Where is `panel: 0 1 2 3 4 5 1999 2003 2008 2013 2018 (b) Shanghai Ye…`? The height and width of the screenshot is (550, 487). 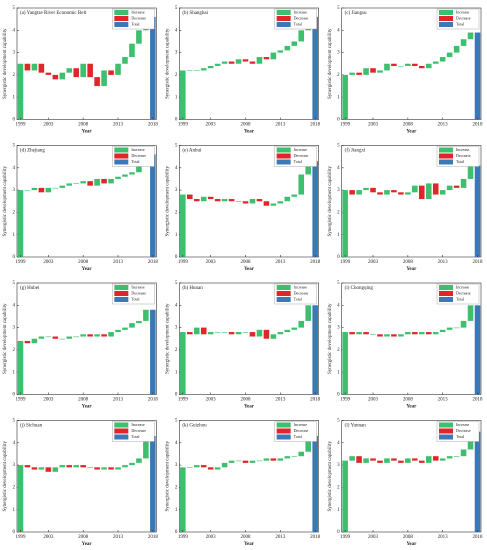
panel: 0 1 2 3 4 5 1999 2003 2008 2013 2018 (b) Shanghai Ye… is located at coordinates (242, 70).